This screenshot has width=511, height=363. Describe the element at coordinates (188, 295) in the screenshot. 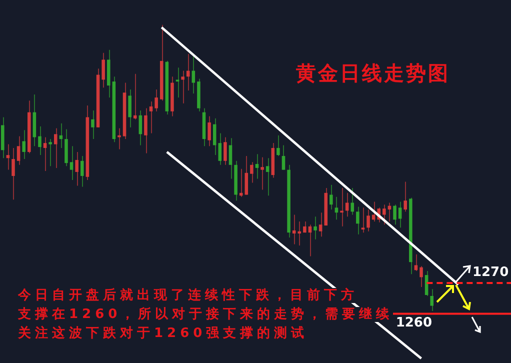

I see `annotation: 今日自开盘后就出现了连续性下跌，目前下方` at that location.